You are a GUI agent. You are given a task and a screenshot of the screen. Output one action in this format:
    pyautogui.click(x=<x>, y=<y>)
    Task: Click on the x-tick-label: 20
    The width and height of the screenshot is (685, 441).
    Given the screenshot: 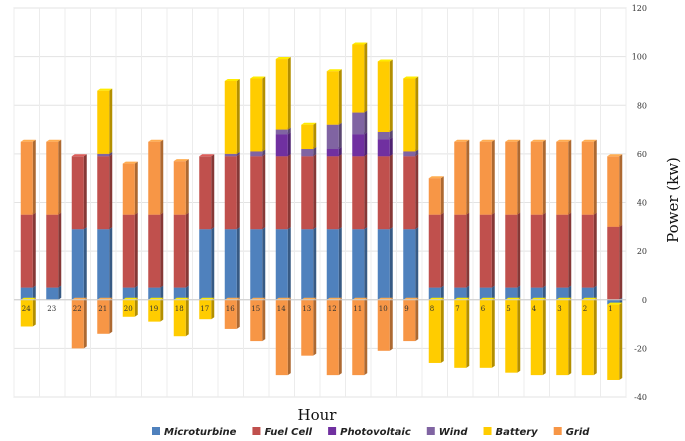 What is the action you would take?
    pyautogui.click(x=128, y=309)
    